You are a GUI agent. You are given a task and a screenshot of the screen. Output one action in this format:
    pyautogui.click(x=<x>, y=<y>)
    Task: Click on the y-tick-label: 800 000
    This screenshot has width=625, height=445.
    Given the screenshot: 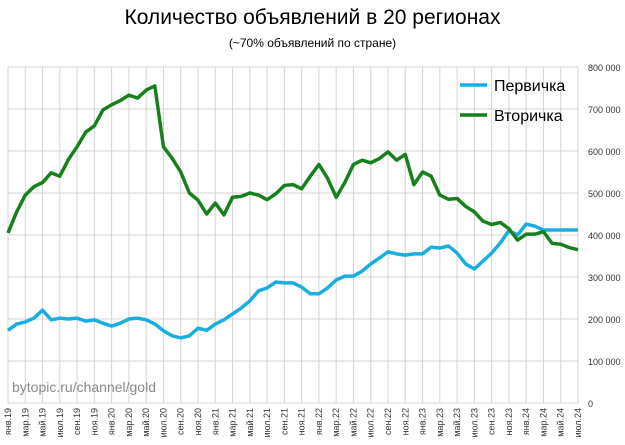 What is the action you would take?
    pyautogui.click(x=604, y=68)
    